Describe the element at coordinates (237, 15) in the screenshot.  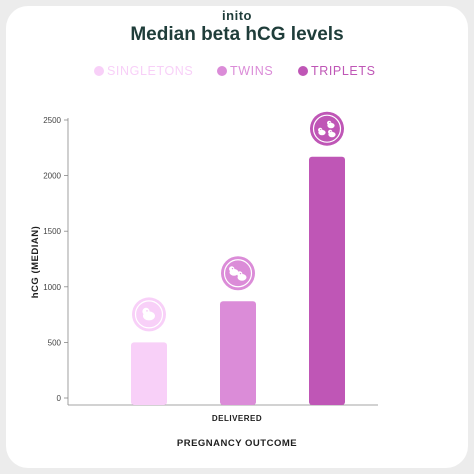
I see `brand-logo: inito` at that location.